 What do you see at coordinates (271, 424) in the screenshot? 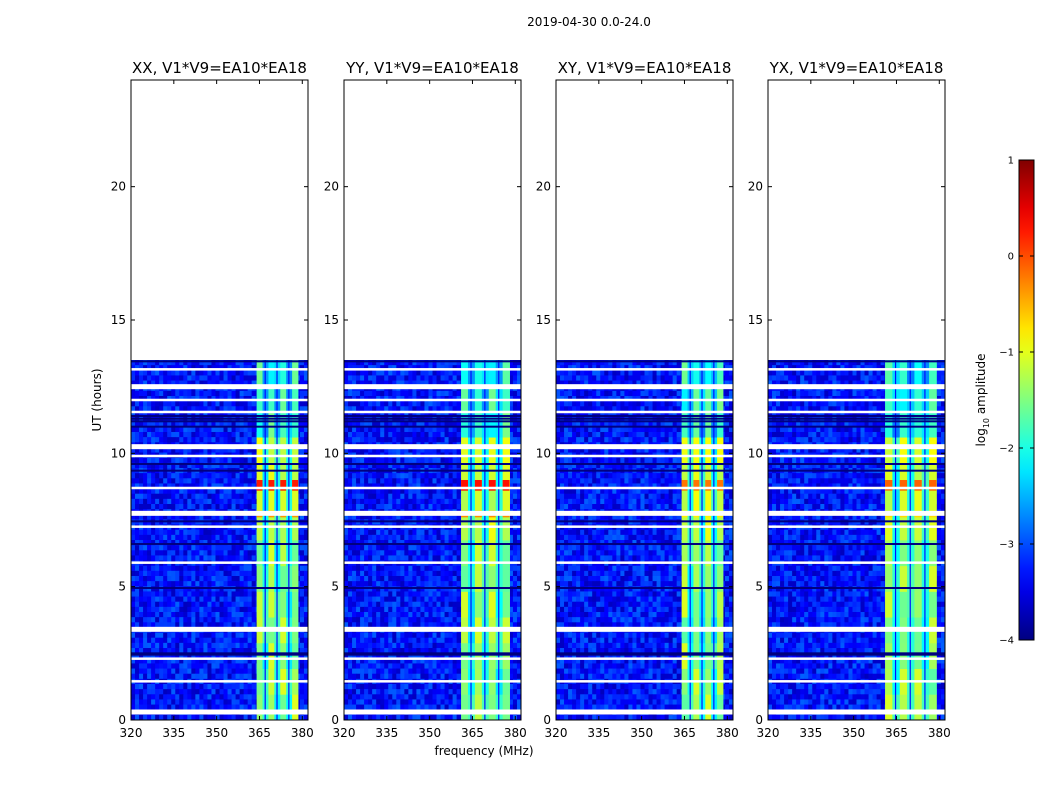
I see `rfi-band` at bounding box center [271, 424].